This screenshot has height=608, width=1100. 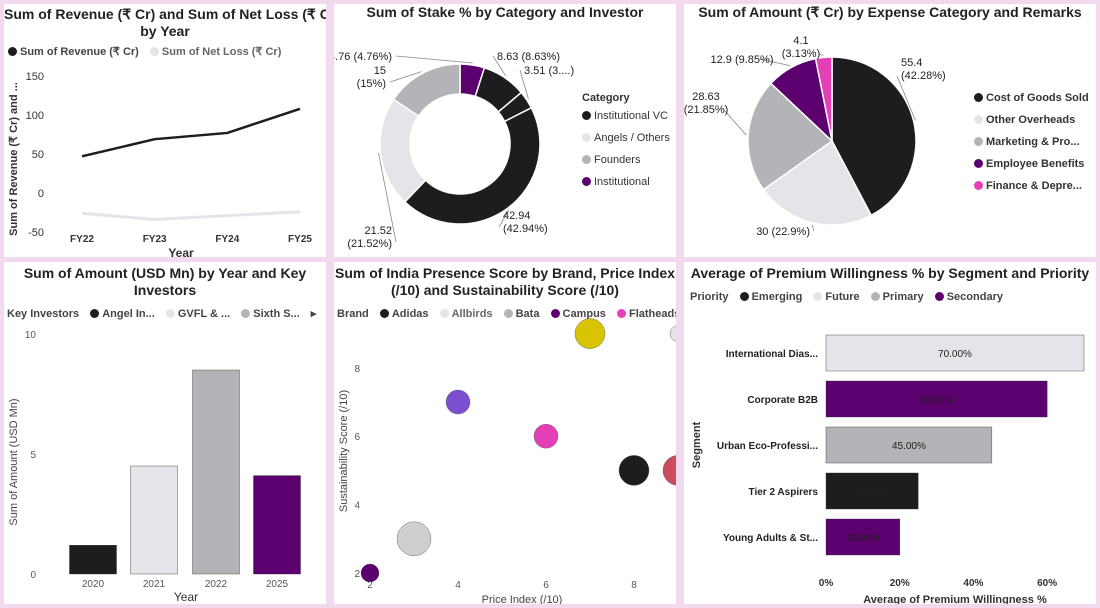 What do you see at coordinates (165, 290) in the screenshot?
I see `usd-title-line-2: Investors` at bounding box center [165, 290].